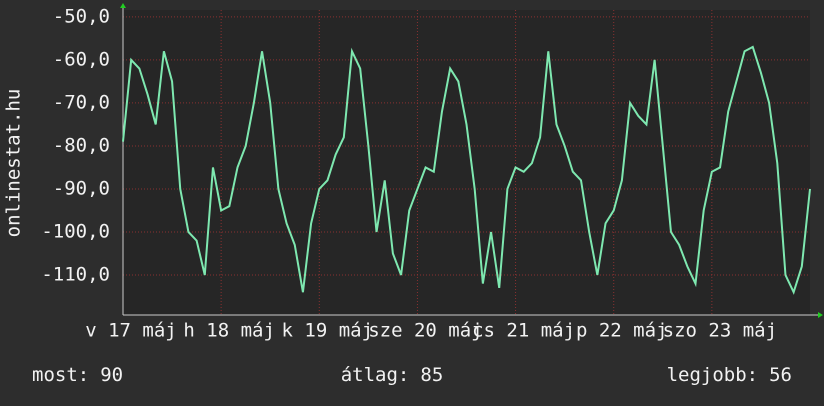 This screenshot has height=406, width=824. What do you see at coordinates (720, 331) in the screenshot?
I see `x-tick-label: szo 23 máj` at bounding box center [720, 331].